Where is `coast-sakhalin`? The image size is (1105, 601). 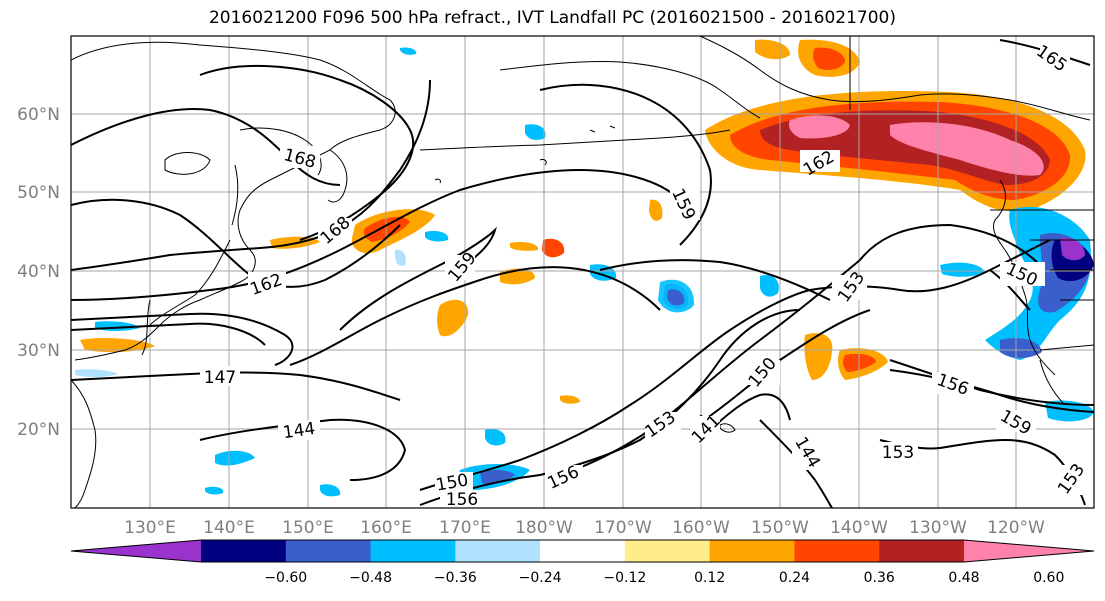
coast-sakhalin is located at coordinates (235, 195).